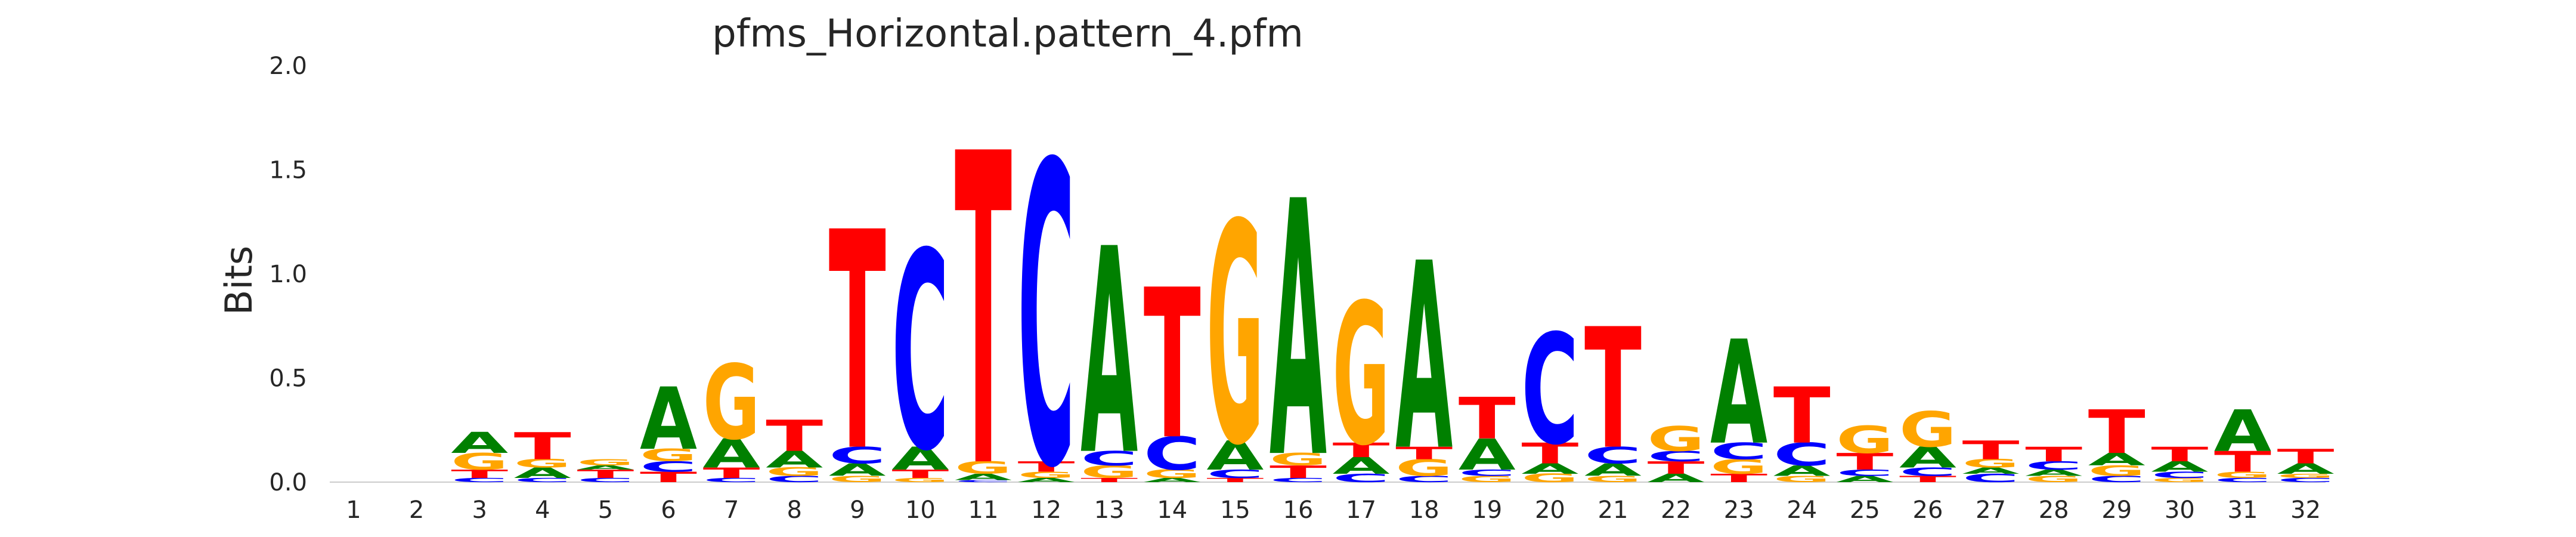  What do you see at coordinates (1172, 510) in the screenshot?
I see `x-tick-label: 14` at bounding box center [1172, 510].